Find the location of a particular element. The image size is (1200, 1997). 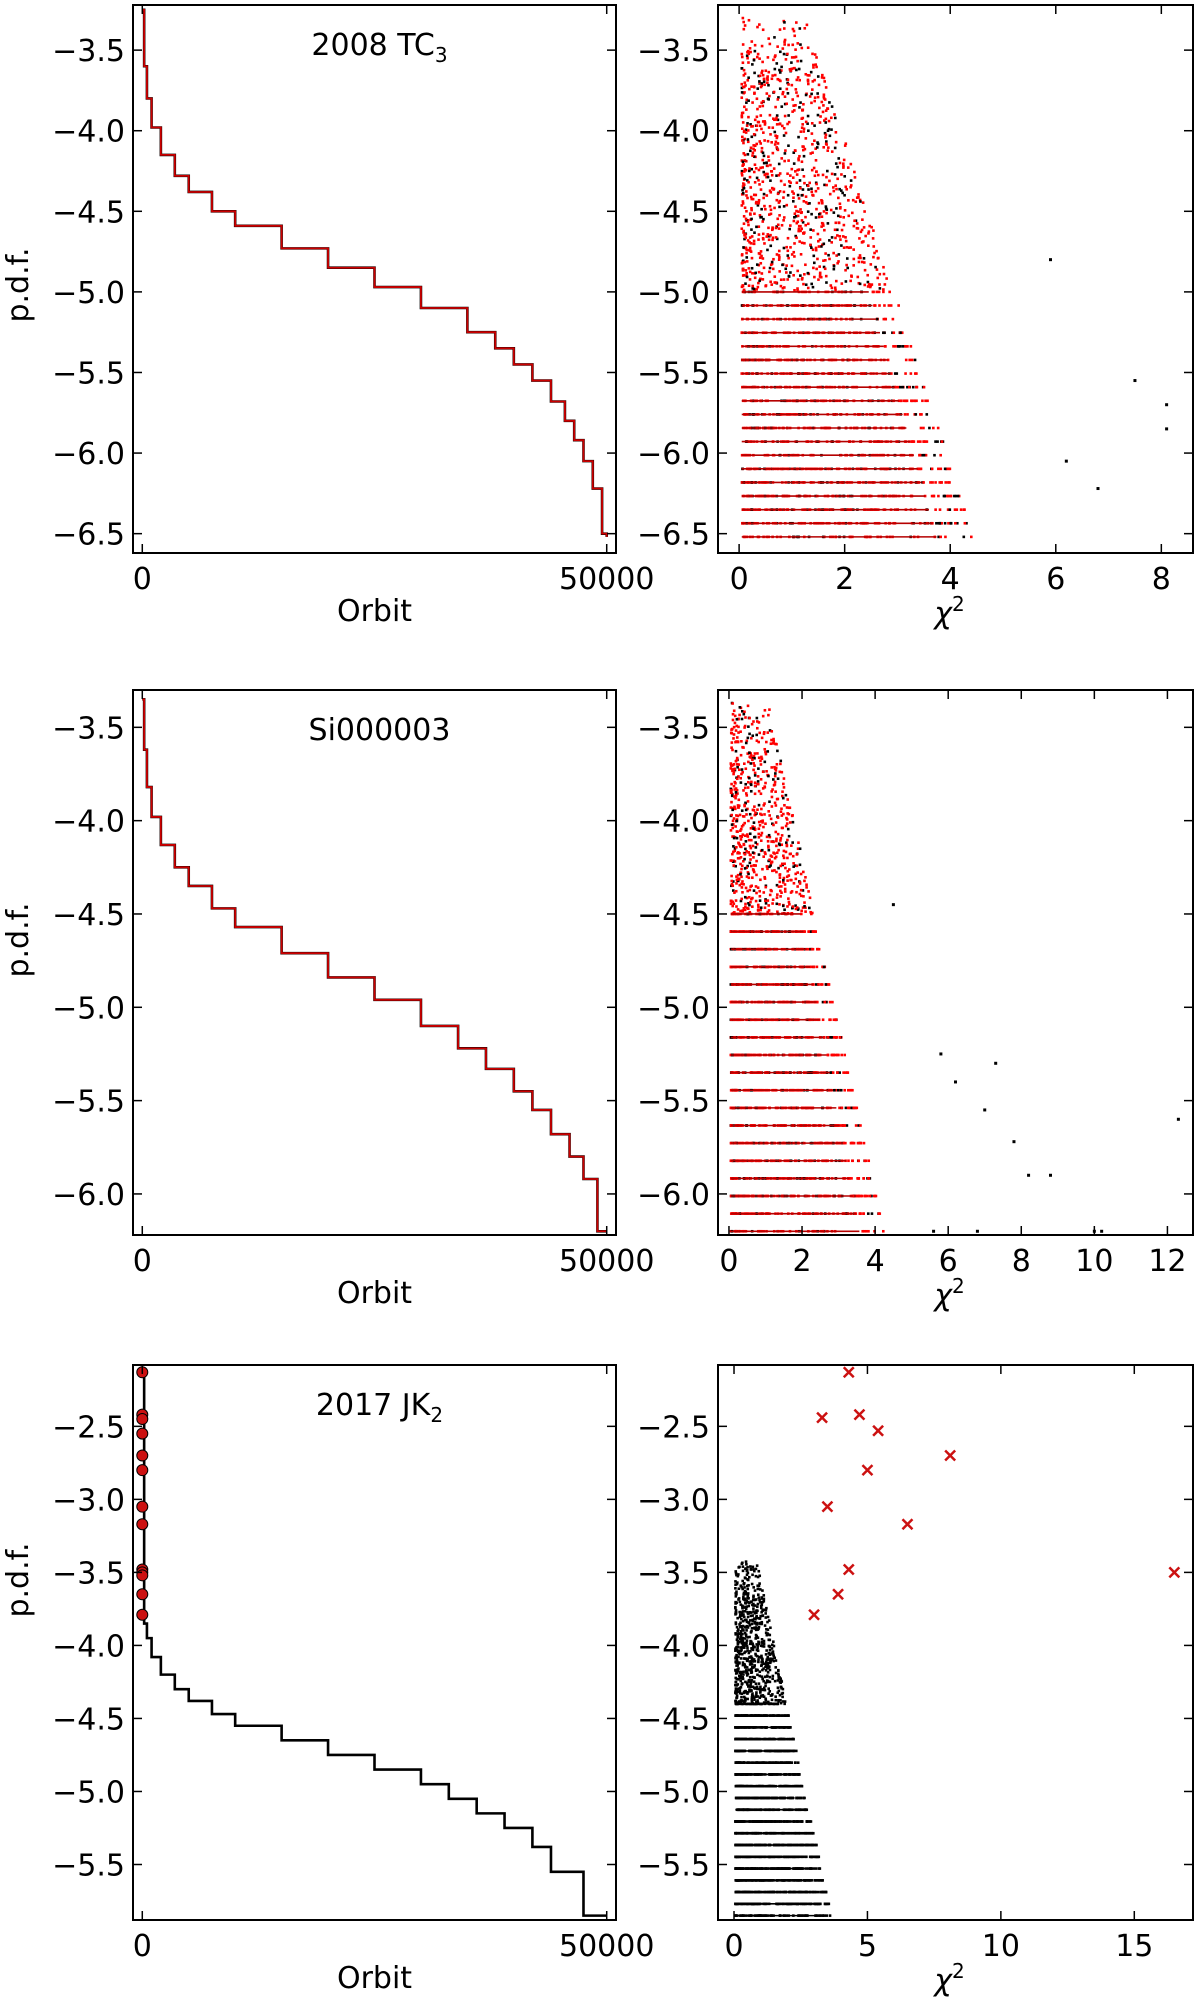

tc3-cdf-series-line is located at coordinates (375, 272).